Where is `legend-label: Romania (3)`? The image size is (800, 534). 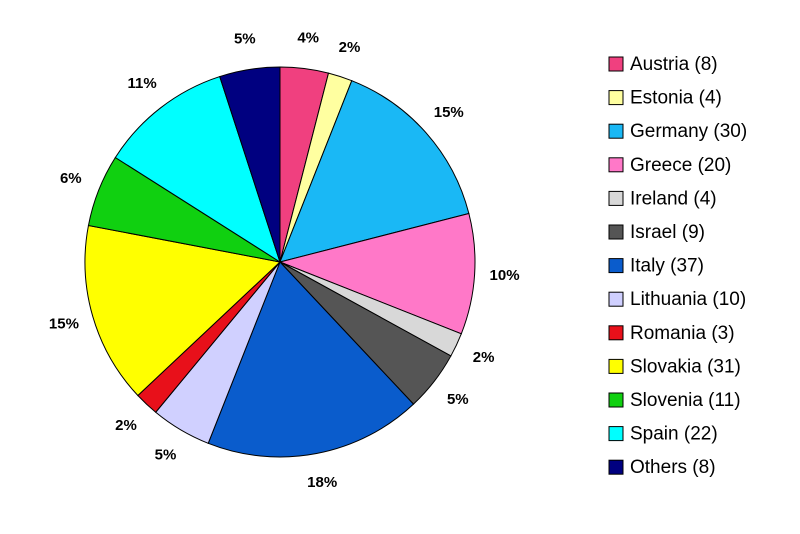
legend-label: Romania (3) is located at coordinates (682, 333).